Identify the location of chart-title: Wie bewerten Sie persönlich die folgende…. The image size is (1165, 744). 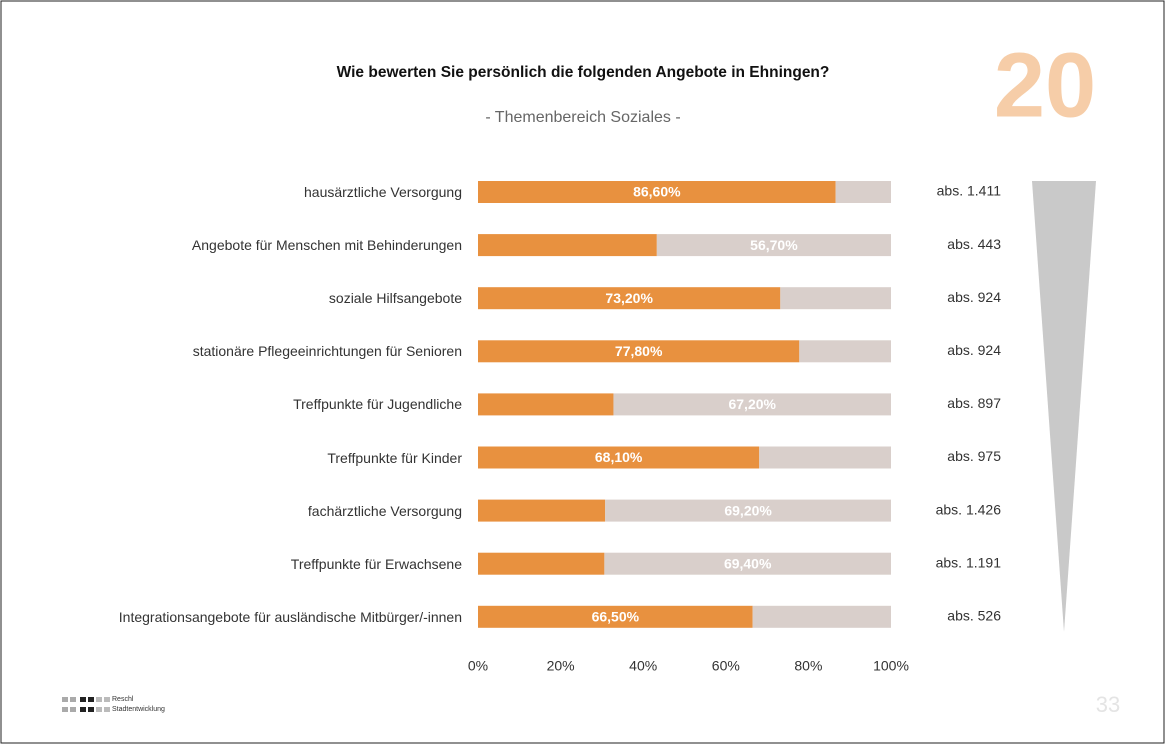
(583, 72).